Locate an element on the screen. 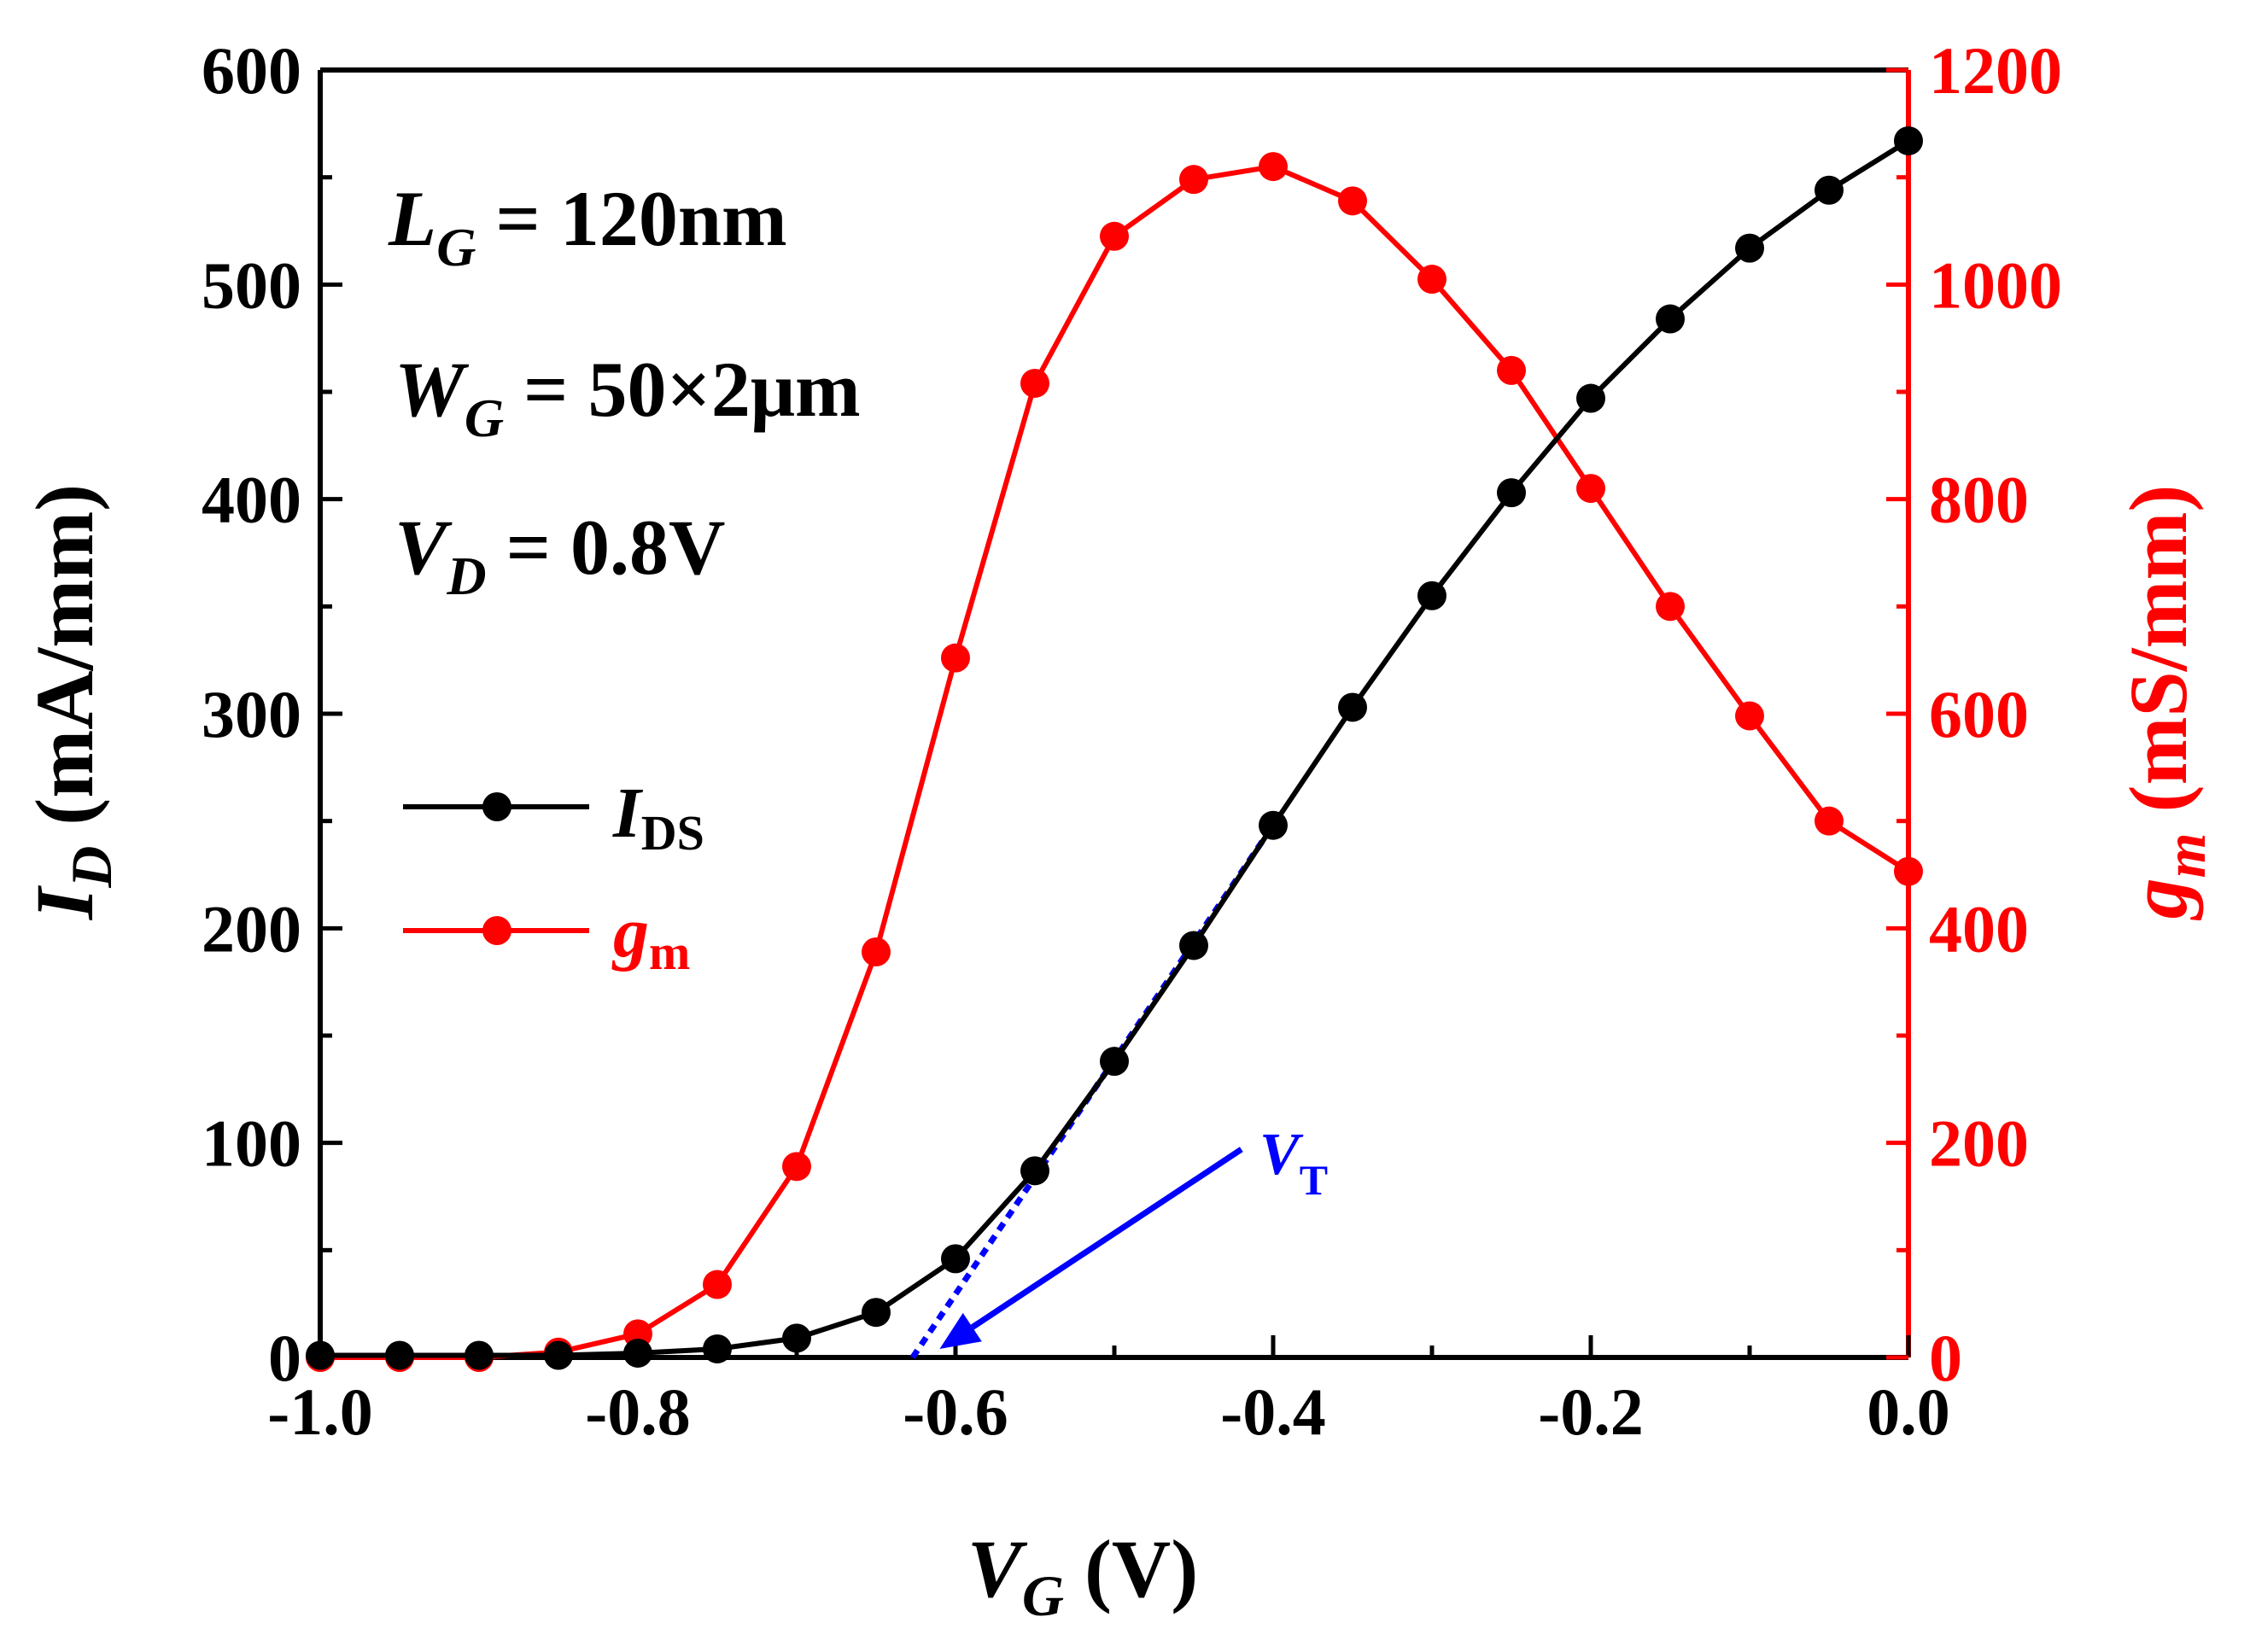  vt-label: VT is located at coordinates (1293, 1163).